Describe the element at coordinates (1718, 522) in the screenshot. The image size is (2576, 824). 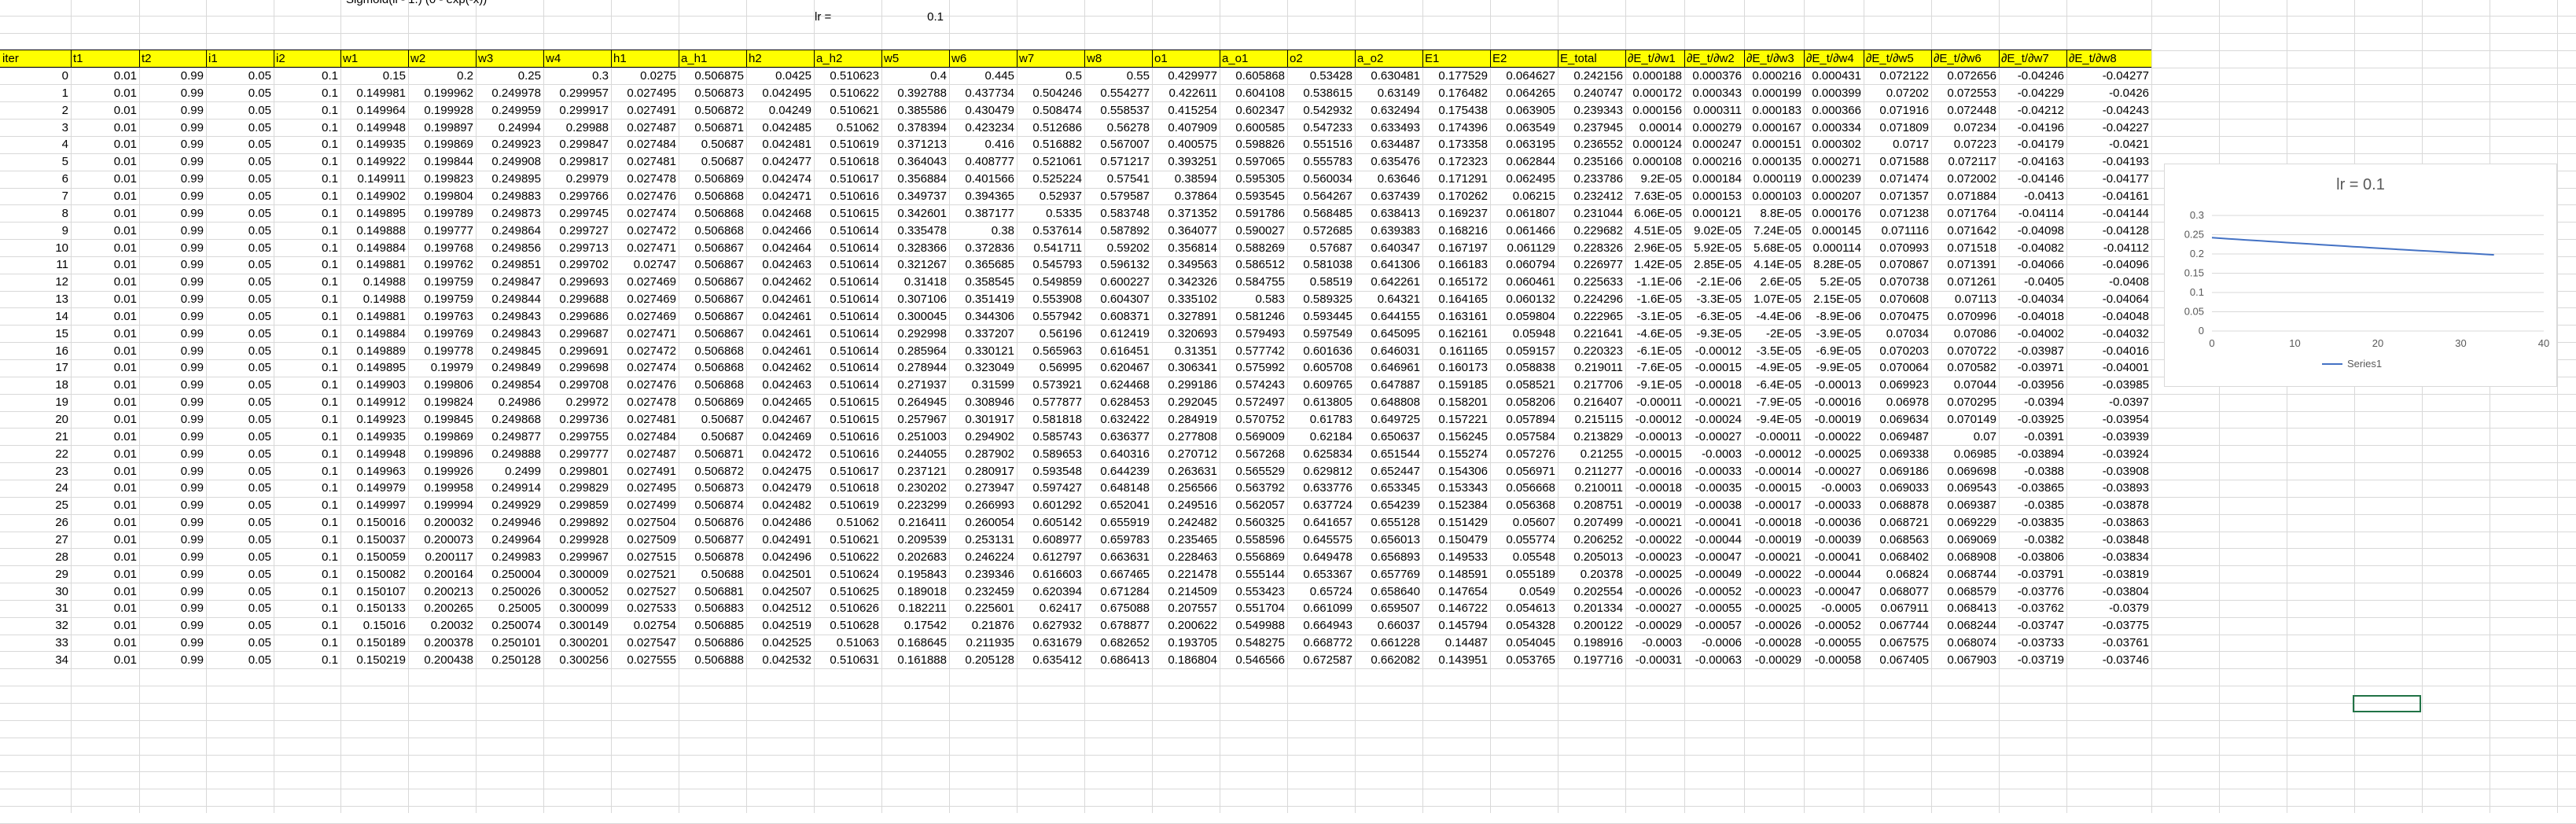
I see `data-cell: -0.00041` at that location.